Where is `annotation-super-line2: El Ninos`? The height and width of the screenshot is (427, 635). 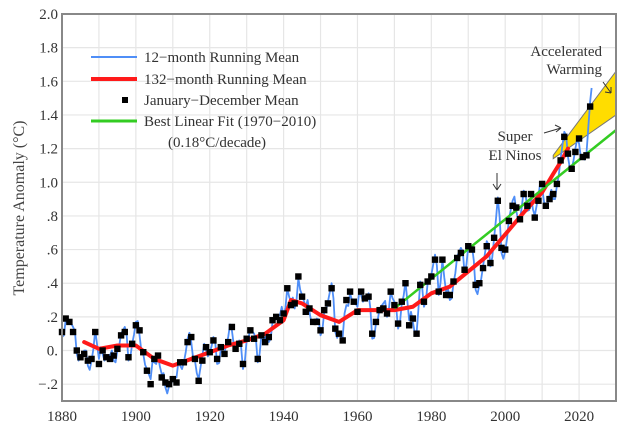
annotation-super-line2: El Ninos is located at coordinates (515, 156).